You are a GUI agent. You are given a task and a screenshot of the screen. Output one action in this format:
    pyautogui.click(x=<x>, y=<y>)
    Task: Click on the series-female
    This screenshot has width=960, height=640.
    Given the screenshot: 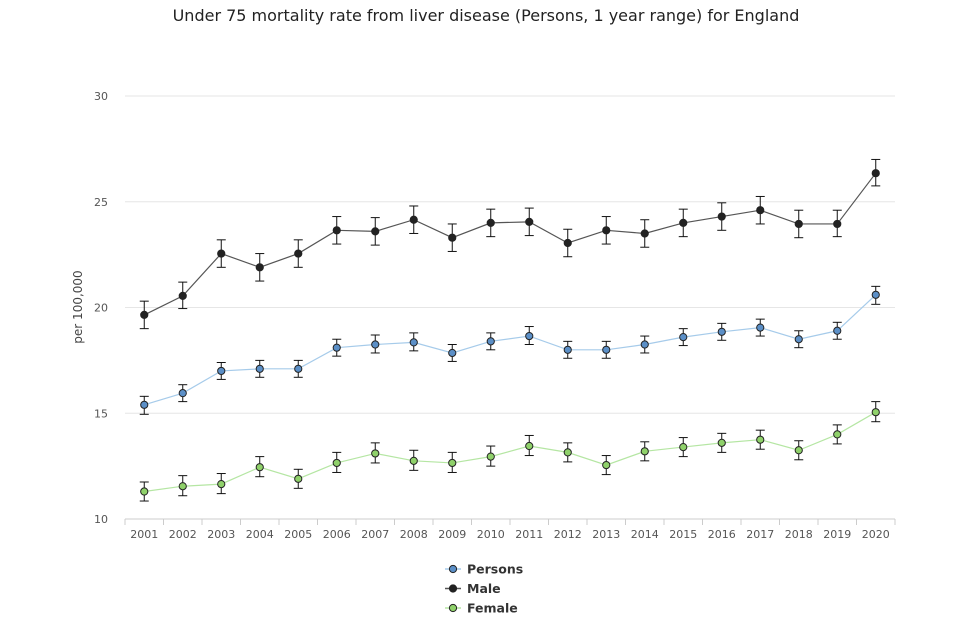 What is the action you would take?
    pyautogui.click(x=510, y=451)
    